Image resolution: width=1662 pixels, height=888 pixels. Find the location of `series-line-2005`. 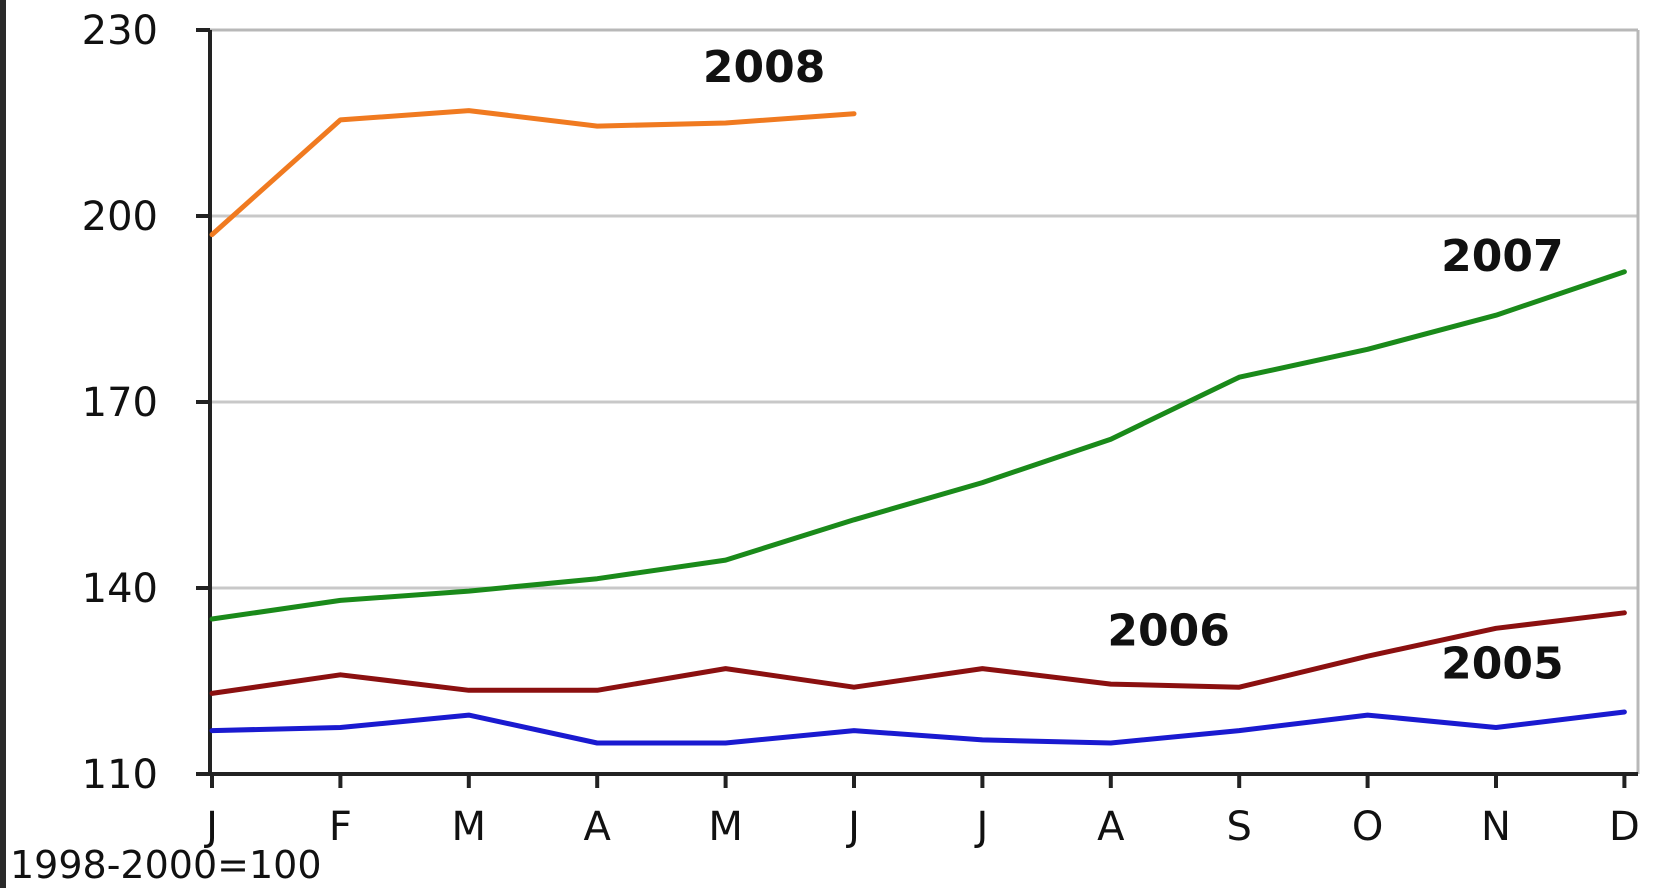

series-line-2005 is located at coordinates (918, 727).